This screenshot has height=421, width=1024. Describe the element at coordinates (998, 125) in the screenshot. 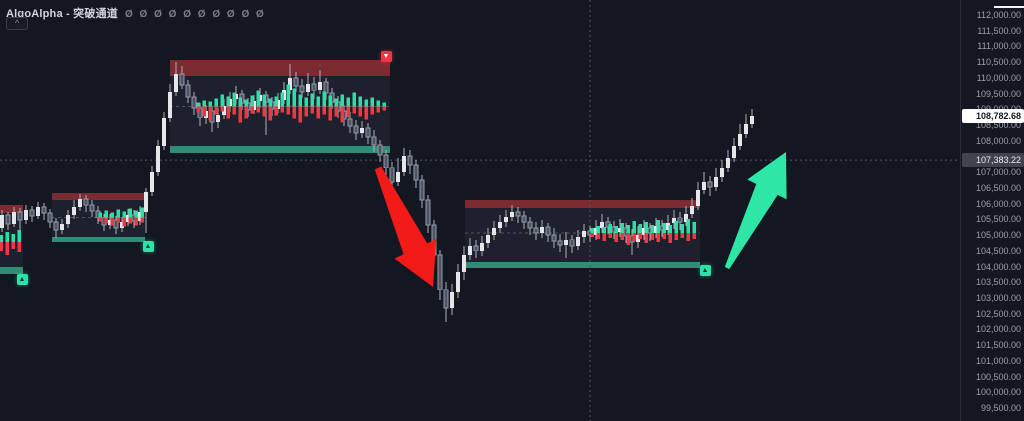

I see `price-tick-label: 108,500.00` at that location.